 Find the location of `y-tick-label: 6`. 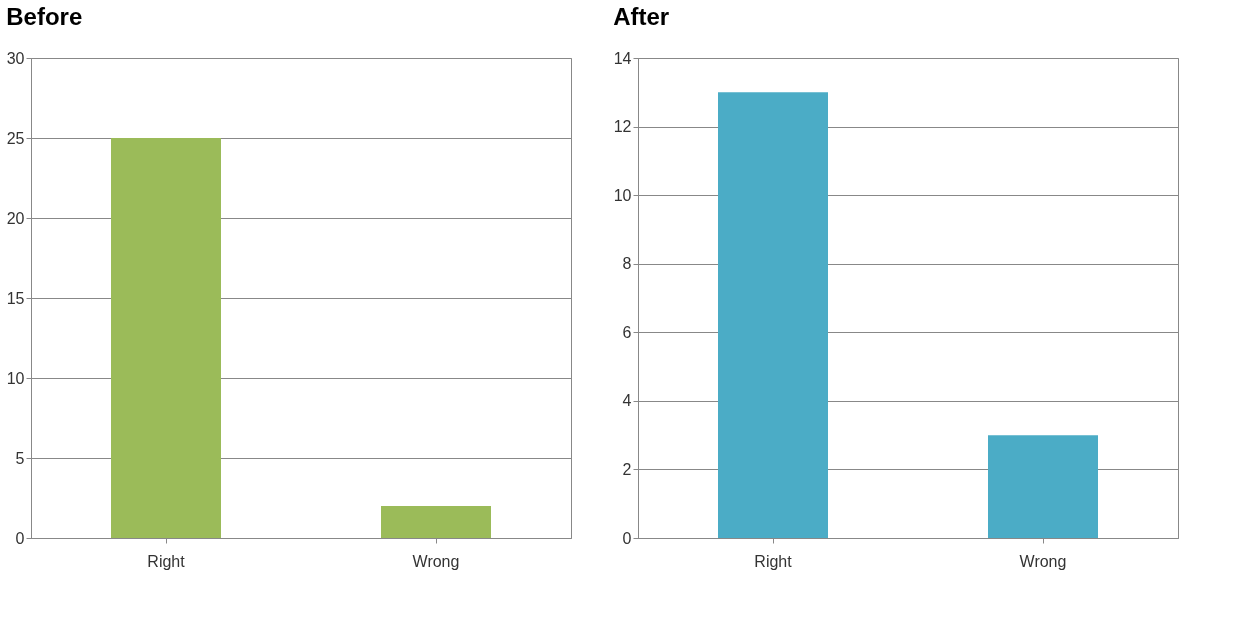

y-tick-label: 6 is located at coordinates (627, 332).